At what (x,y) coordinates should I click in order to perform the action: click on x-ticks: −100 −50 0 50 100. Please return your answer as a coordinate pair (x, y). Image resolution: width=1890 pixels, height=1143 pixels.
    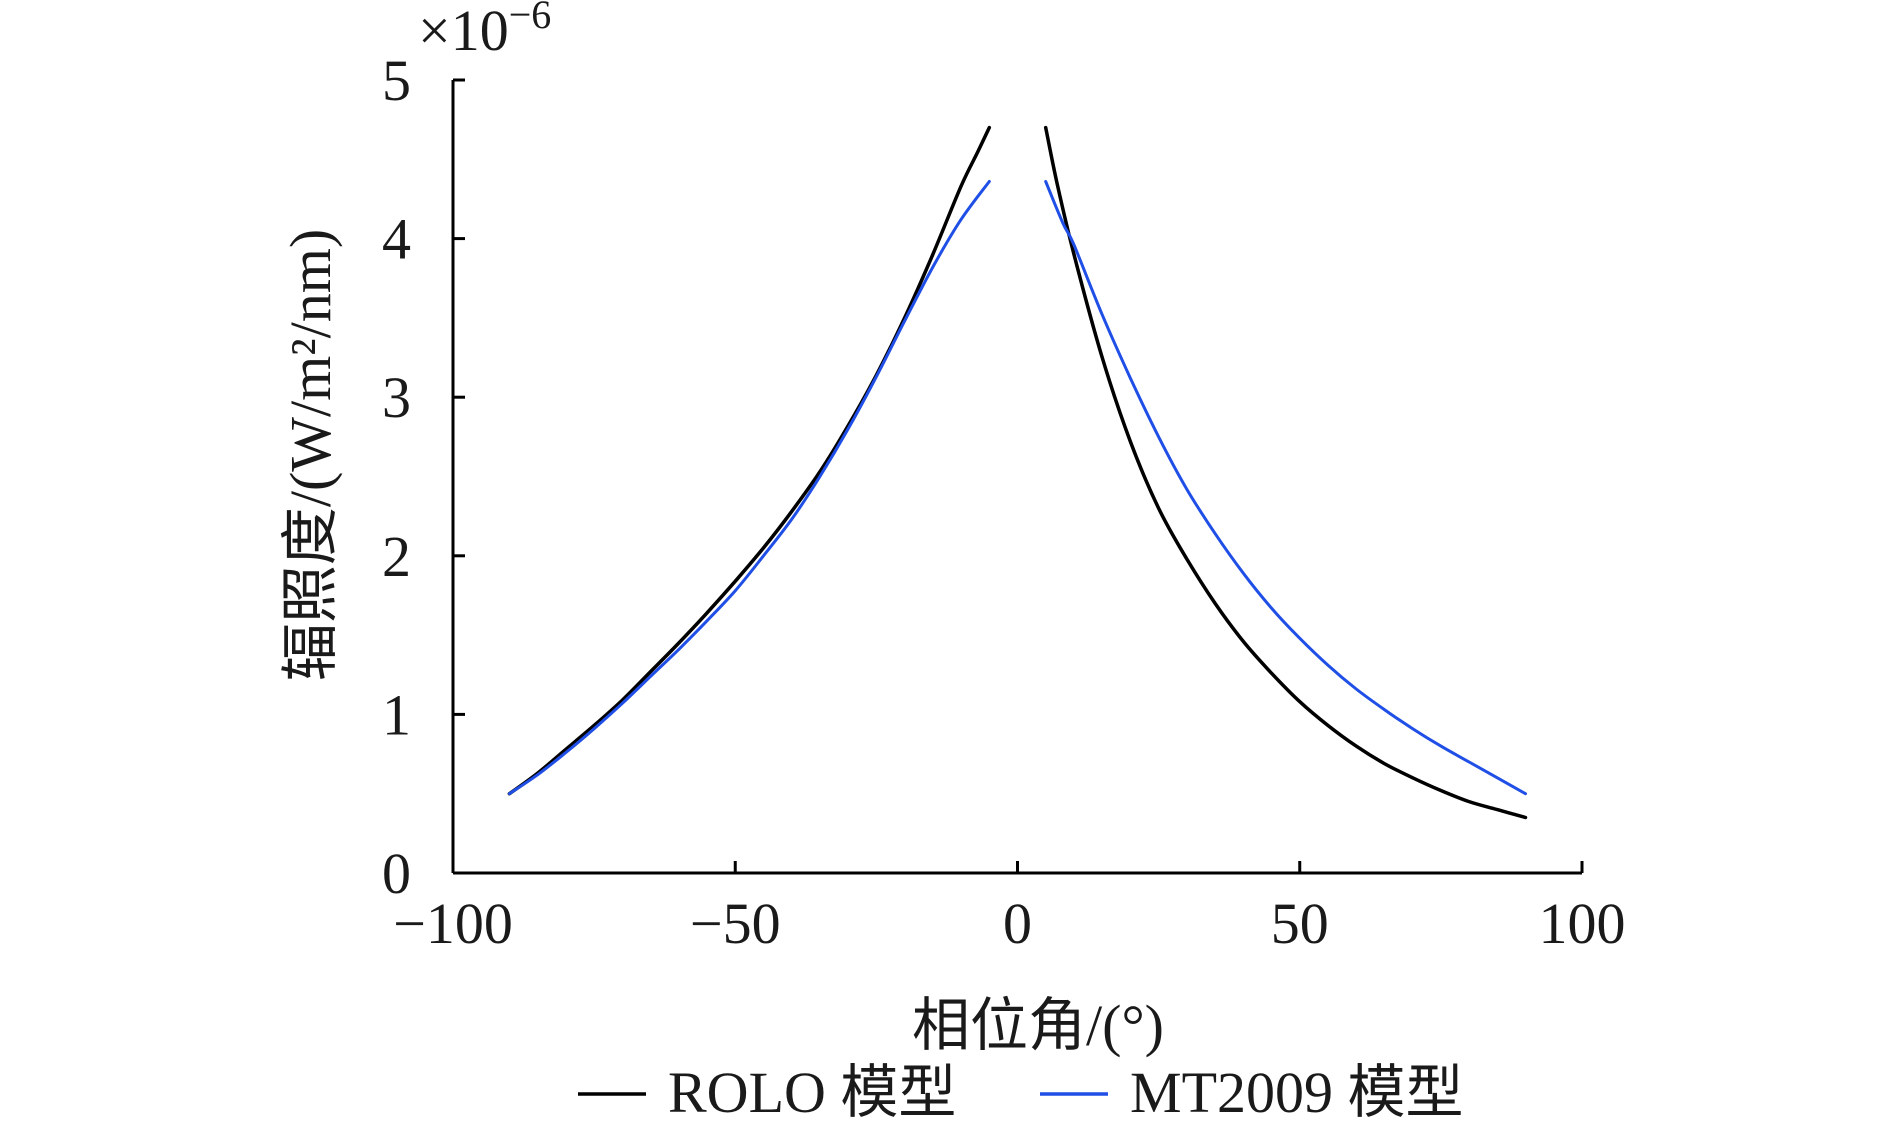
    Looking at the image, I should click on (1009, 908).